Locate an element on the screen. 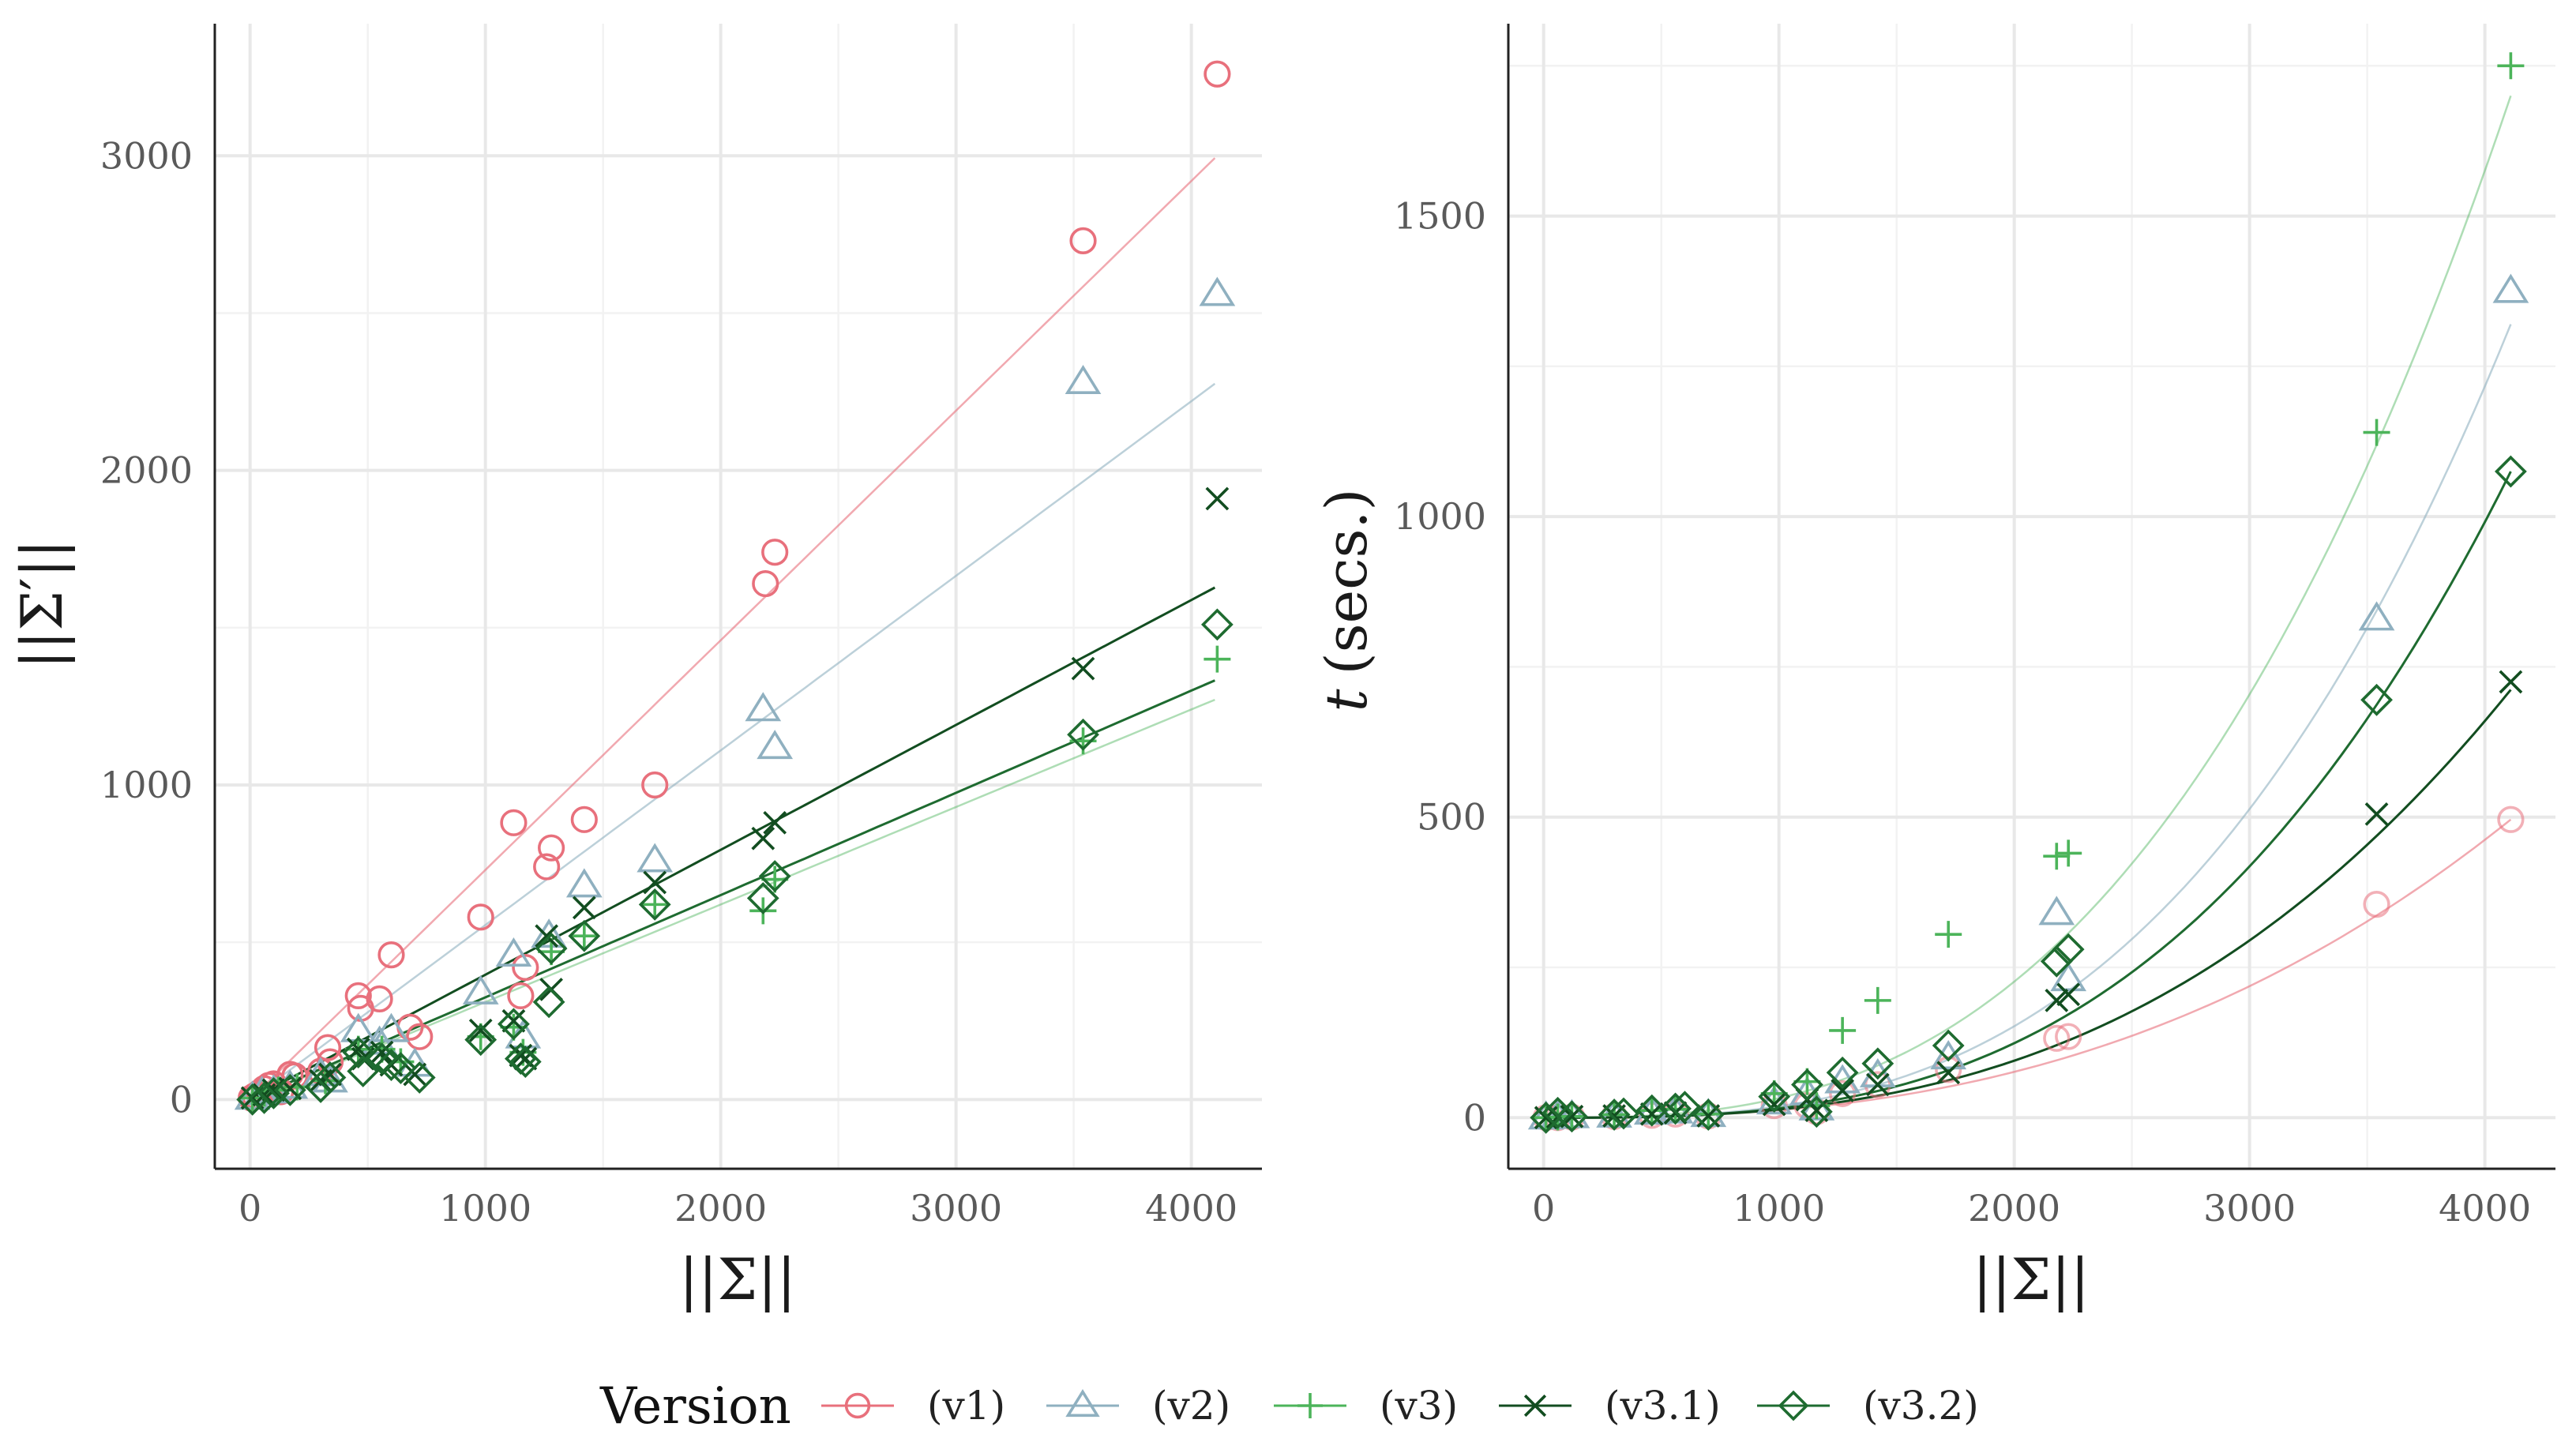  legend-entry-v3: (v3) is located at coordinates (1366, 1406).